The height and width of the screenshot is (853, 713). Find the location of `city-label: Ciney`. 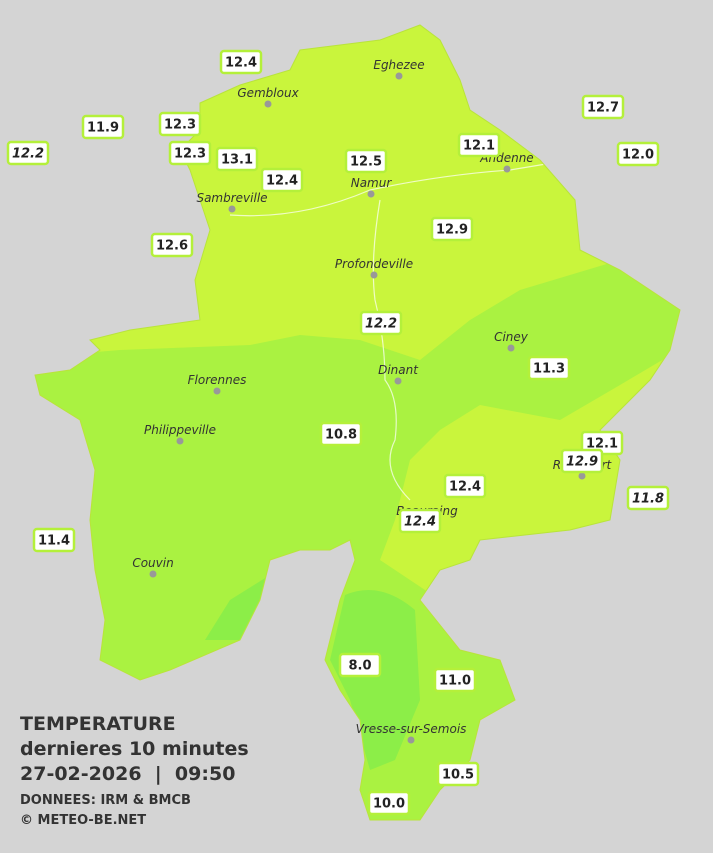

city-label: Ciney is located at coordinates (511, 337).